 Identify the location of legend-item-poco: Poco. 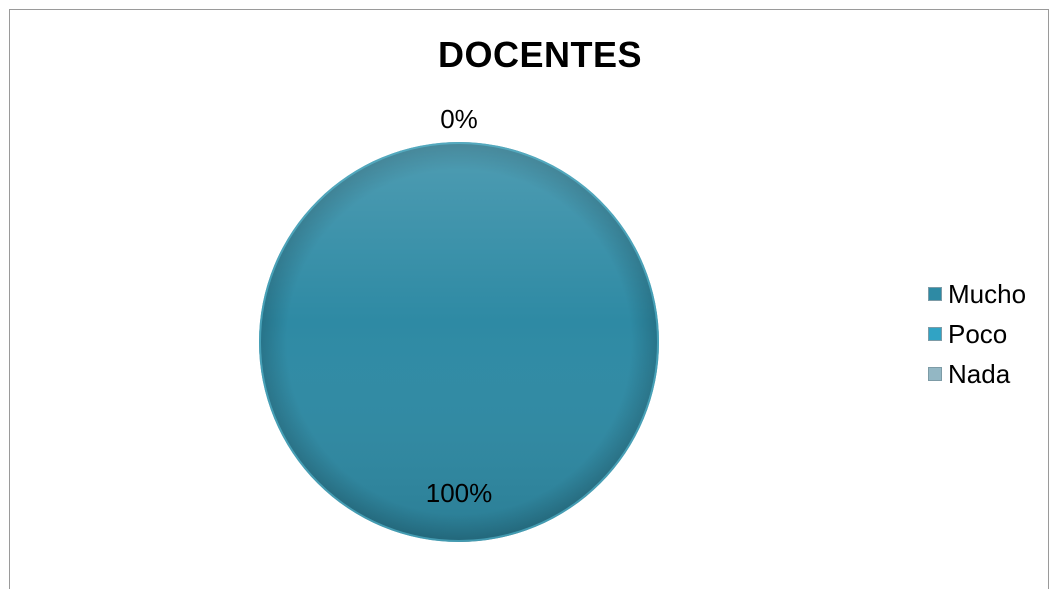
(977, 334).